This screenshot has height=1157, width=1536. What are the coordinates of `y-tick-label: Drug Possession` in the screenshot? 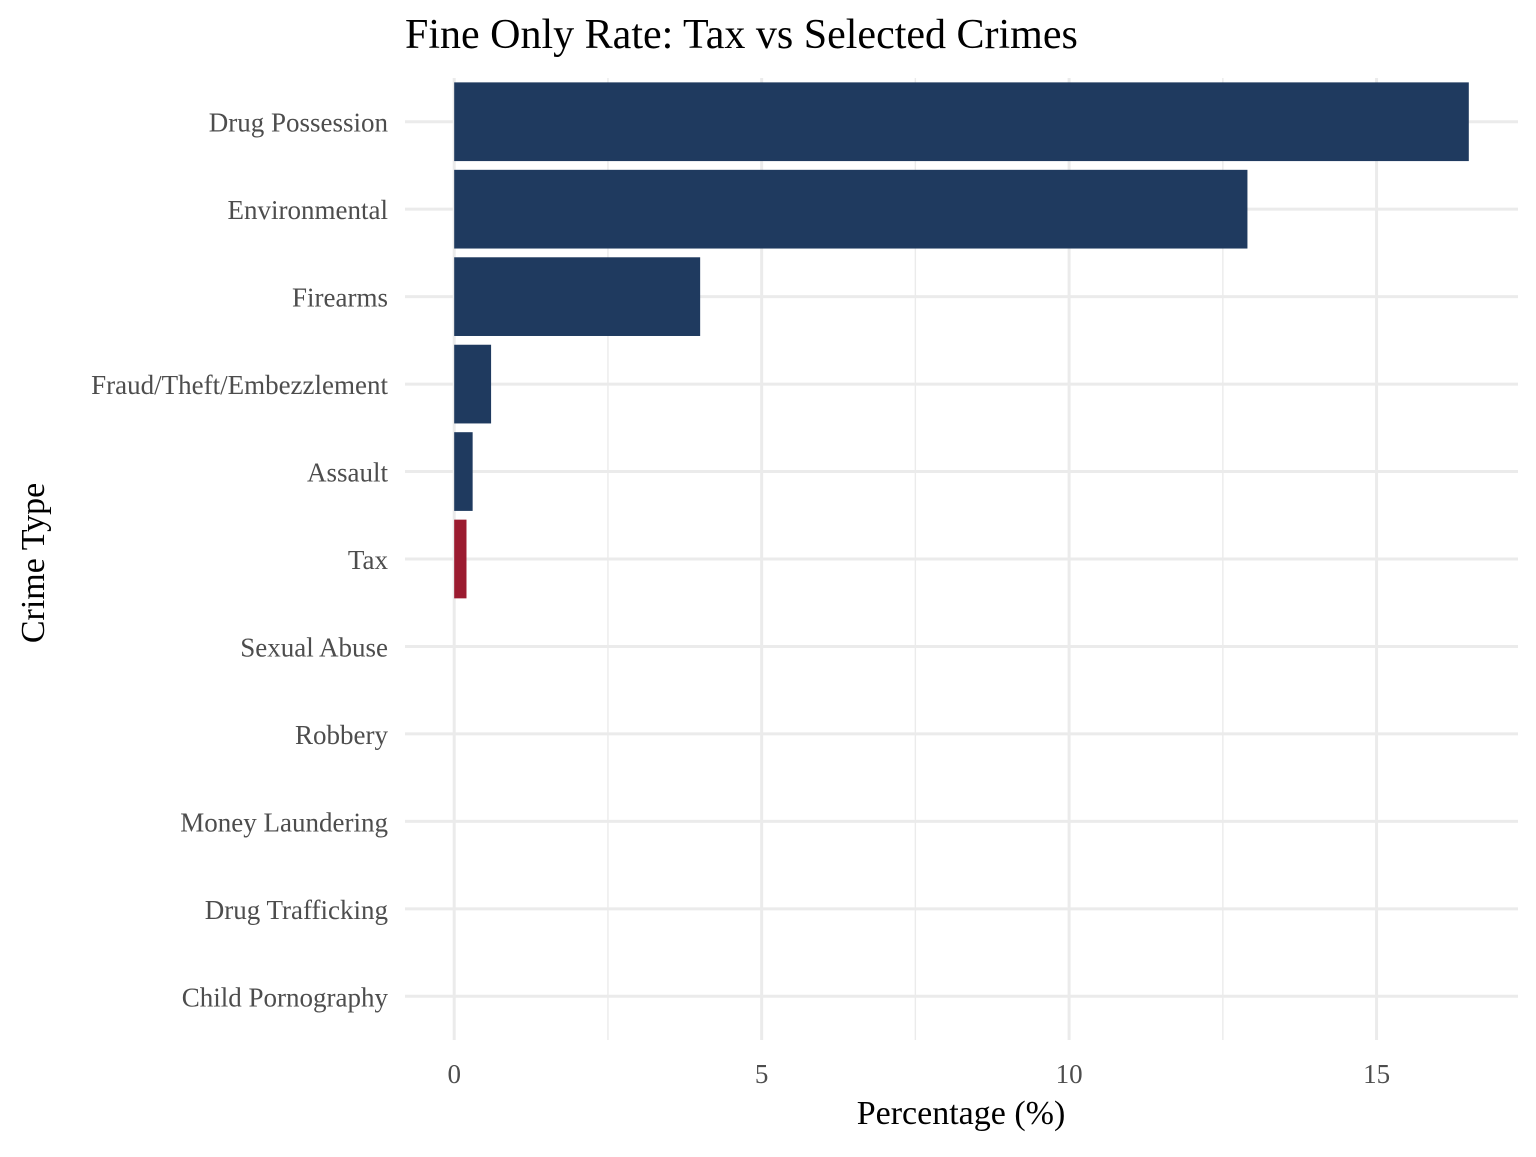 It's located at (299, 123).